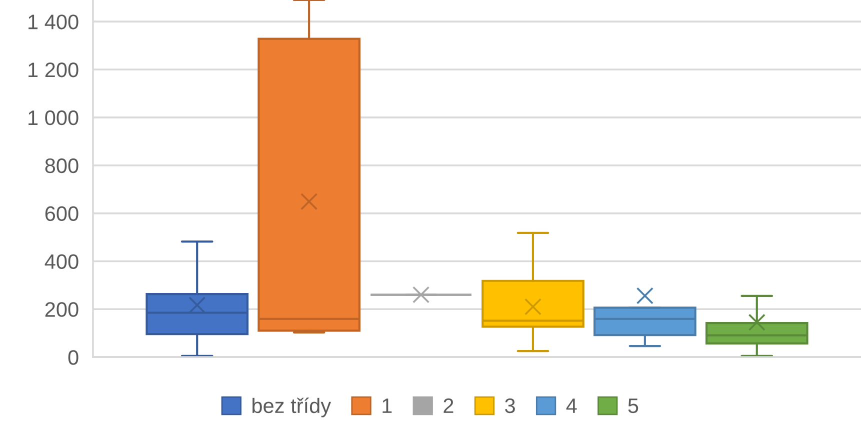 The width and height of the screenshot is (861, 436). Describe the element at coordinates (53, 118) in the screenshot. I see `y-tick-label: 1 000` at that location.